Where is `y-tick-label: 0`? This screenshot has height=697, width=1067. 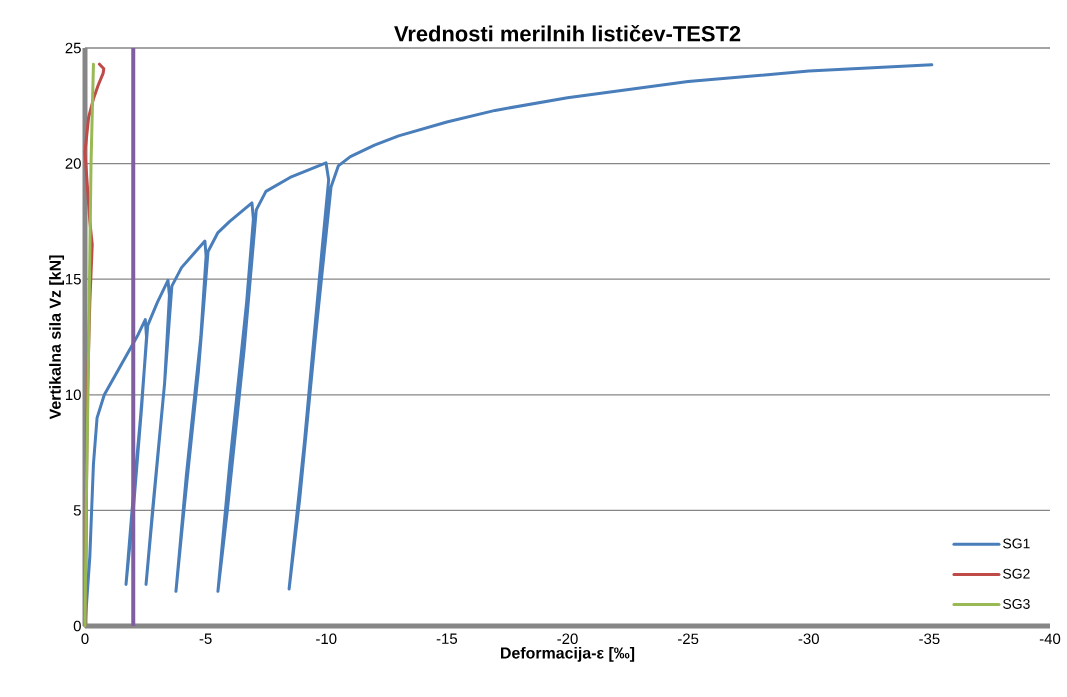 y-tick-label: 0 is located at coordinates (77, 626).